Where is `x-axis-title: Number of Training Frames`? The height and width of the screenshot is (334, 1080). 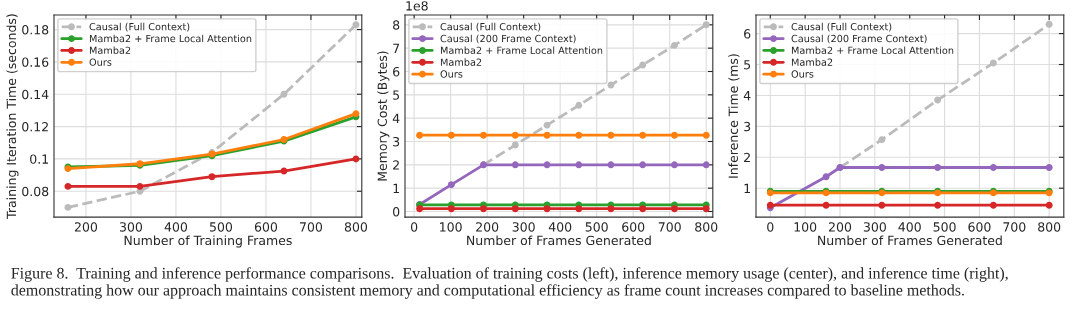 x-axis-title: Number of Training Frames is located at coordinates (208, 241).